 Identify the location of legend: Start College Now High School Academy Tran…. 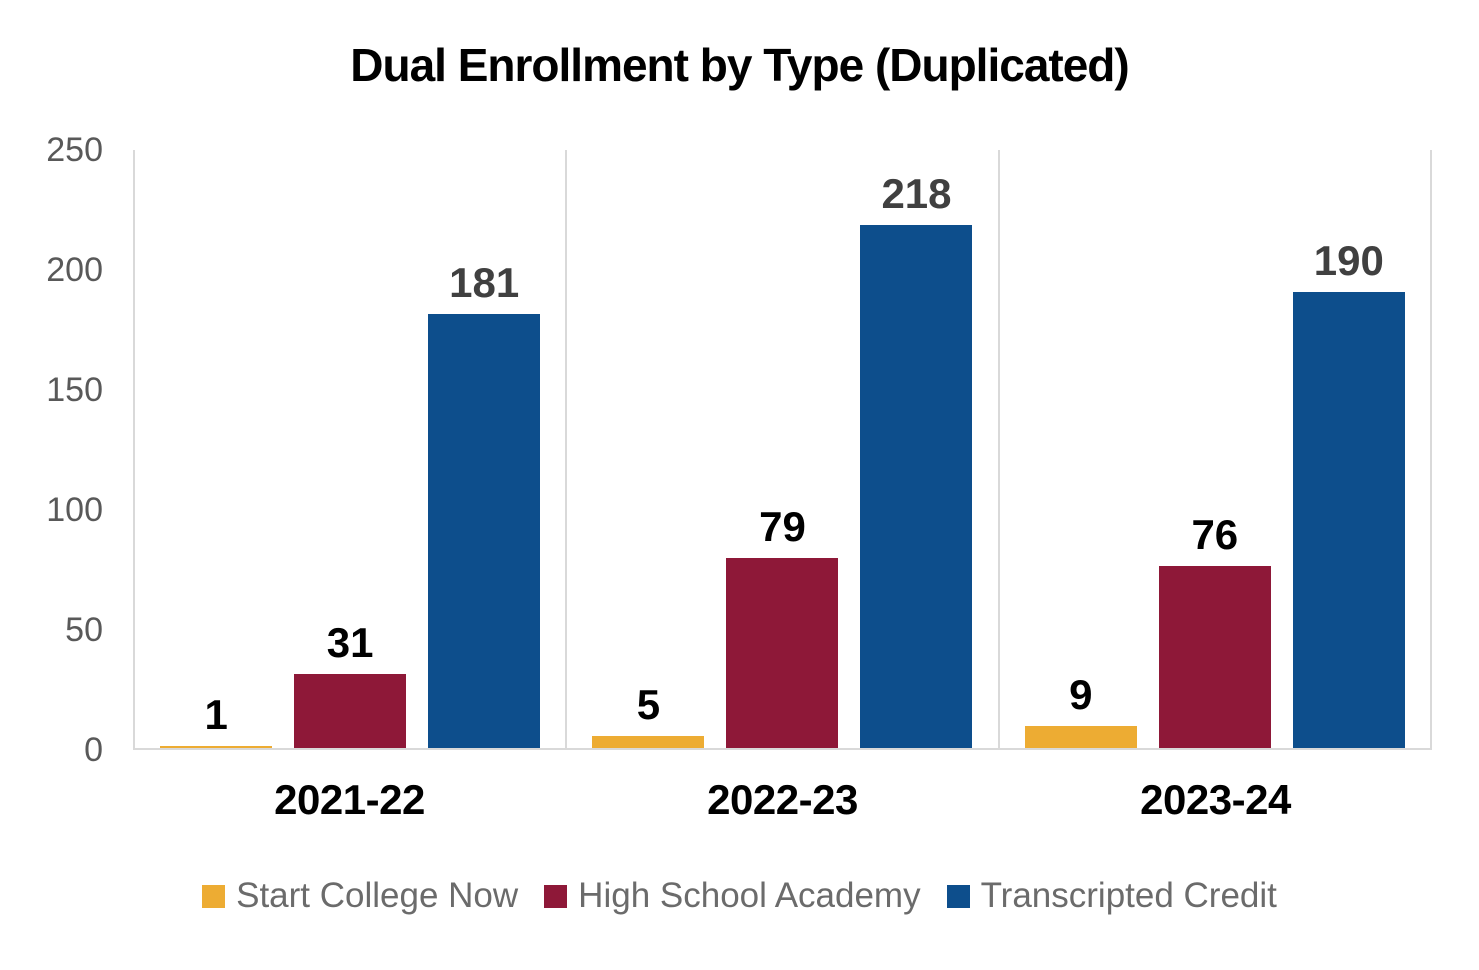
(739, 896).